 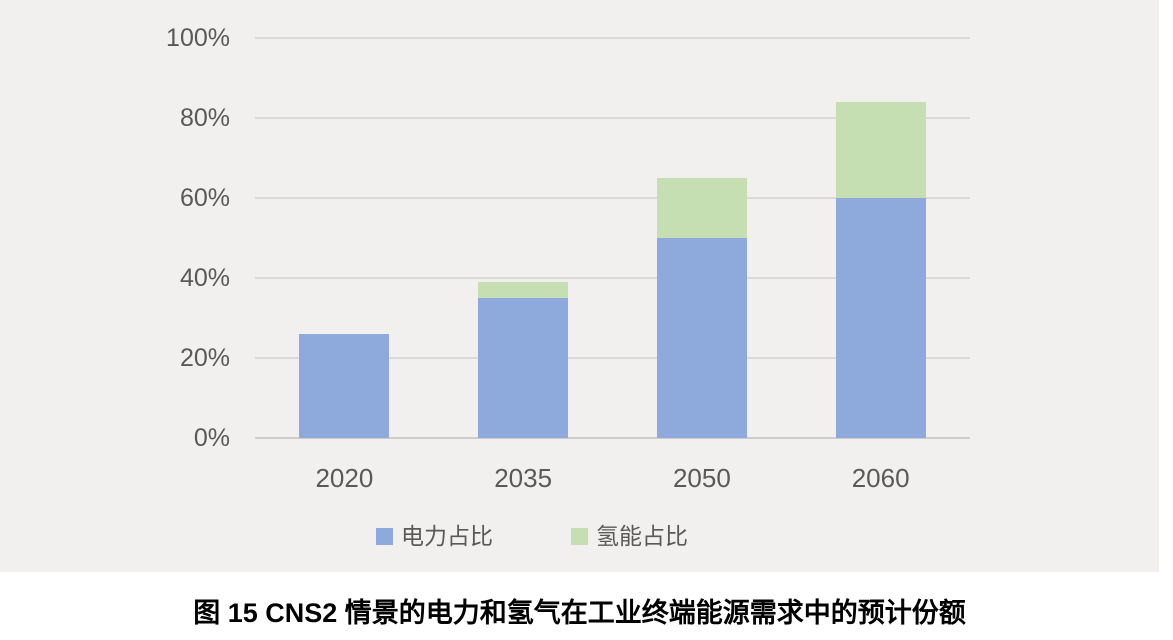 What do you see at coordinates (880, 150) in the screenshot?
I see `hydrogen-bar-segment-2060` at bounding box center [880, 150].